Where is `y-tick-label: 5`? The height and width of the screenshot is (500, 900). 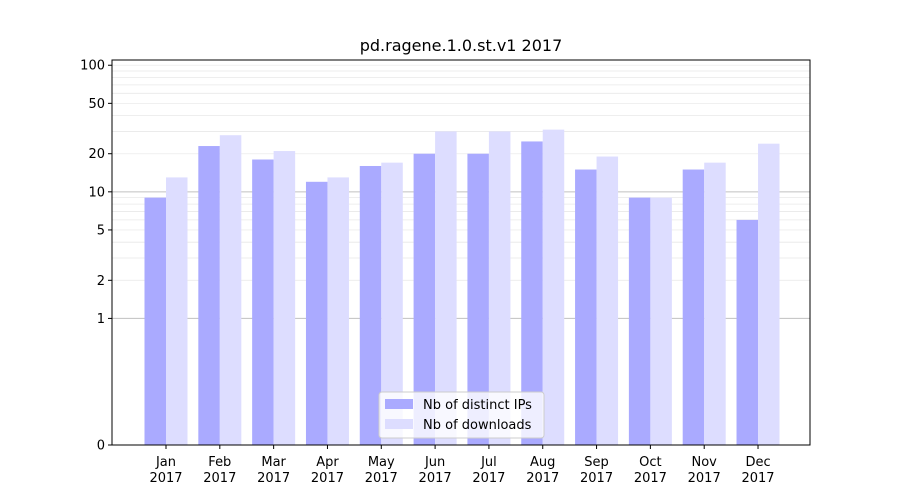
y-tick-label: 5 is located at coordinates (101, 230).